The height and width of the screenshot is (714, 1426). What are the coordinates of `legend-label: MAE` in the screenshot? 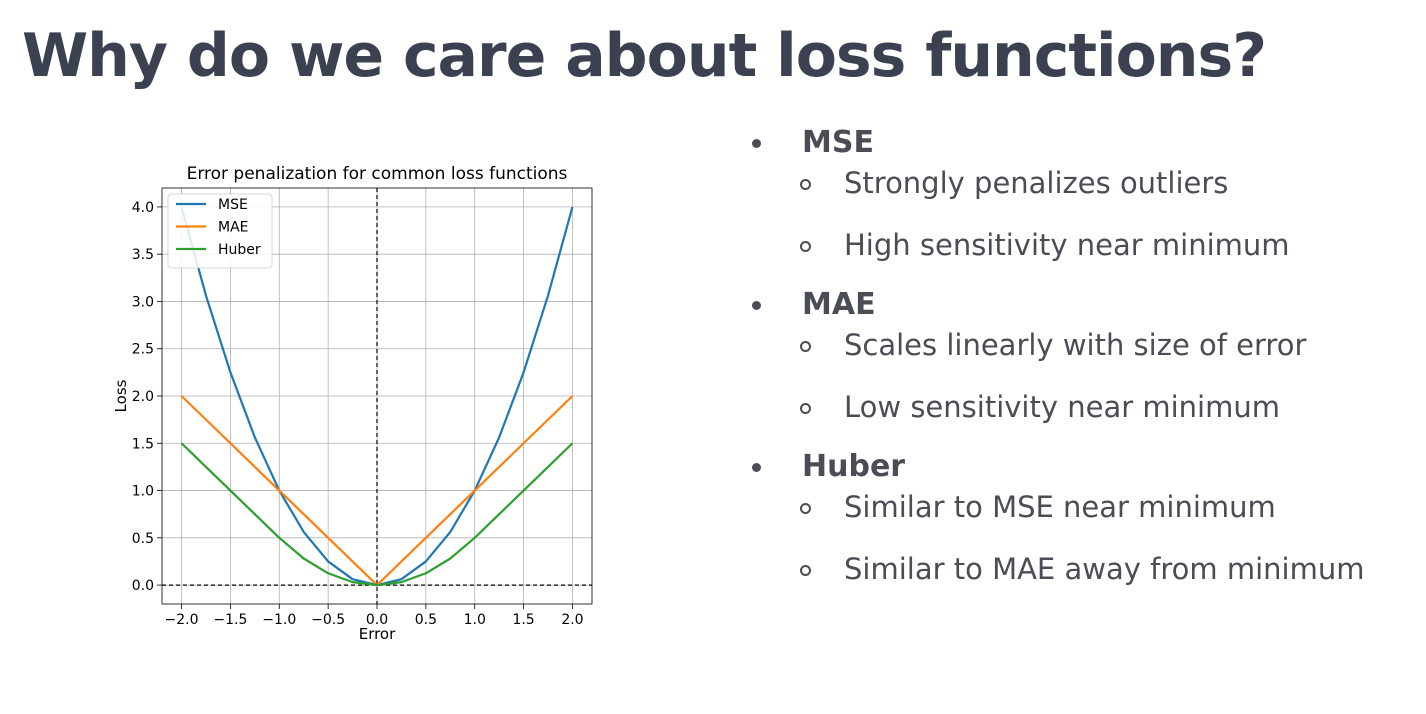 It's located at (233, 228).